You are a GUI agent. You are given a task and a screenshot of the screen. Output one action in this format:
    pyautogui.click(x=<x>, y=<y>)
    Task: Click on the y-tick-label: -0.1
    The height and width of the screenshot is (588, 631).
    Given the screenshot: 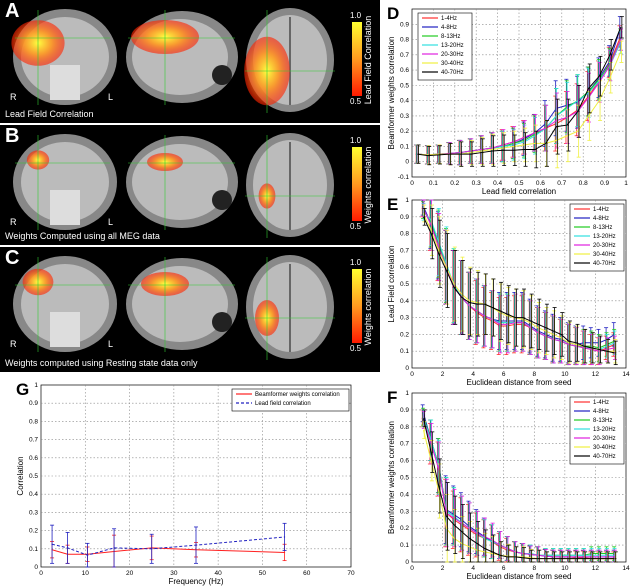 What is the action you would take?
    pyautogui.click(x=404, y=177)
    